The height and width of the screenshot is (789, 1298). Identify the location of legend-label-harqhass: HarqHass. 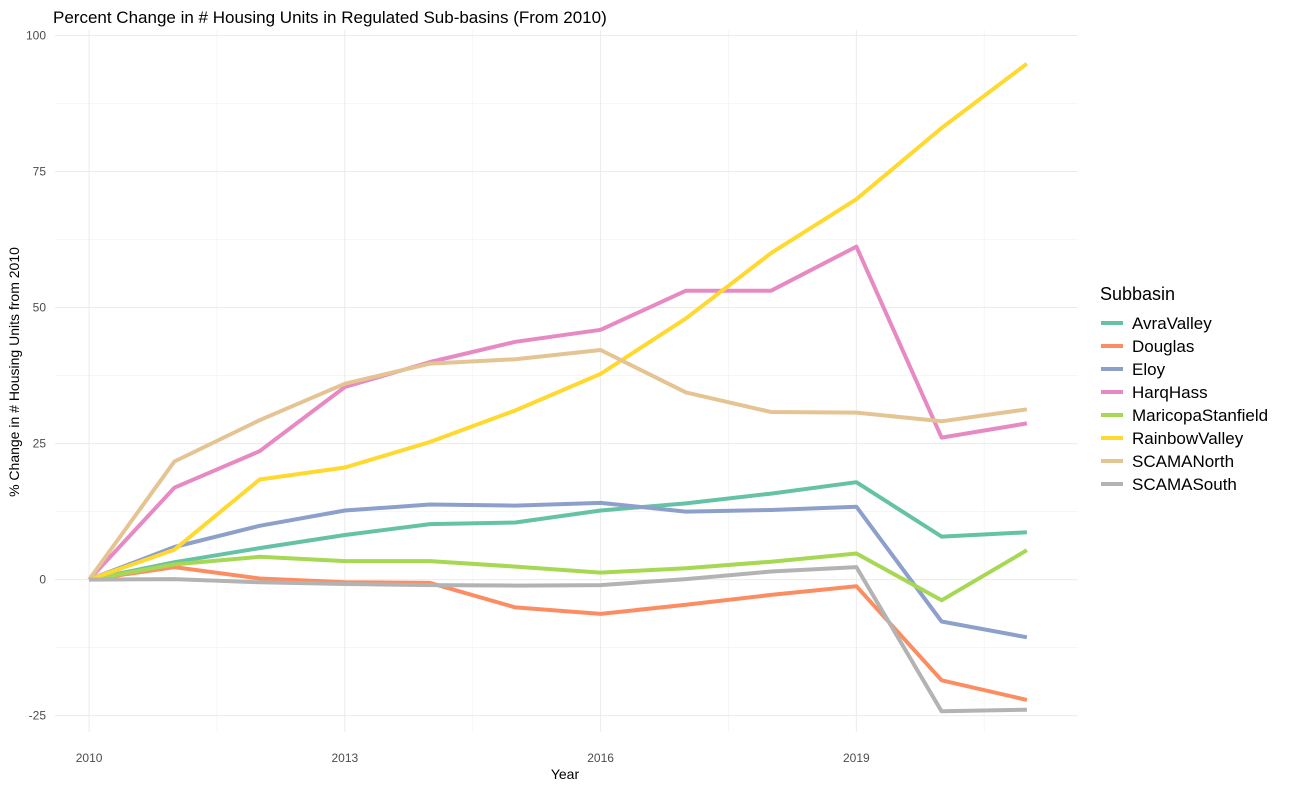
(1170, 392).